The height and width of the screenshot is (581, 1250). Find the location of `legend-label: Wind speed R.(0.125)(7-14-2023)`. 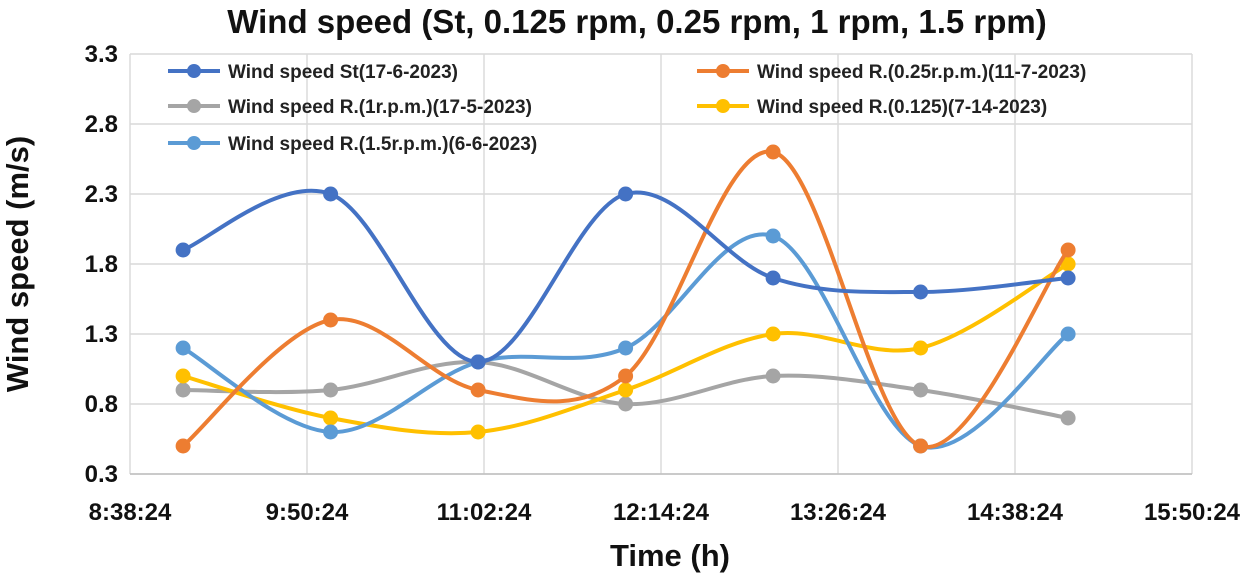

legend-label: Wind speed R.(0.125)(7-14-2023) is located at coordinates (902, 107).